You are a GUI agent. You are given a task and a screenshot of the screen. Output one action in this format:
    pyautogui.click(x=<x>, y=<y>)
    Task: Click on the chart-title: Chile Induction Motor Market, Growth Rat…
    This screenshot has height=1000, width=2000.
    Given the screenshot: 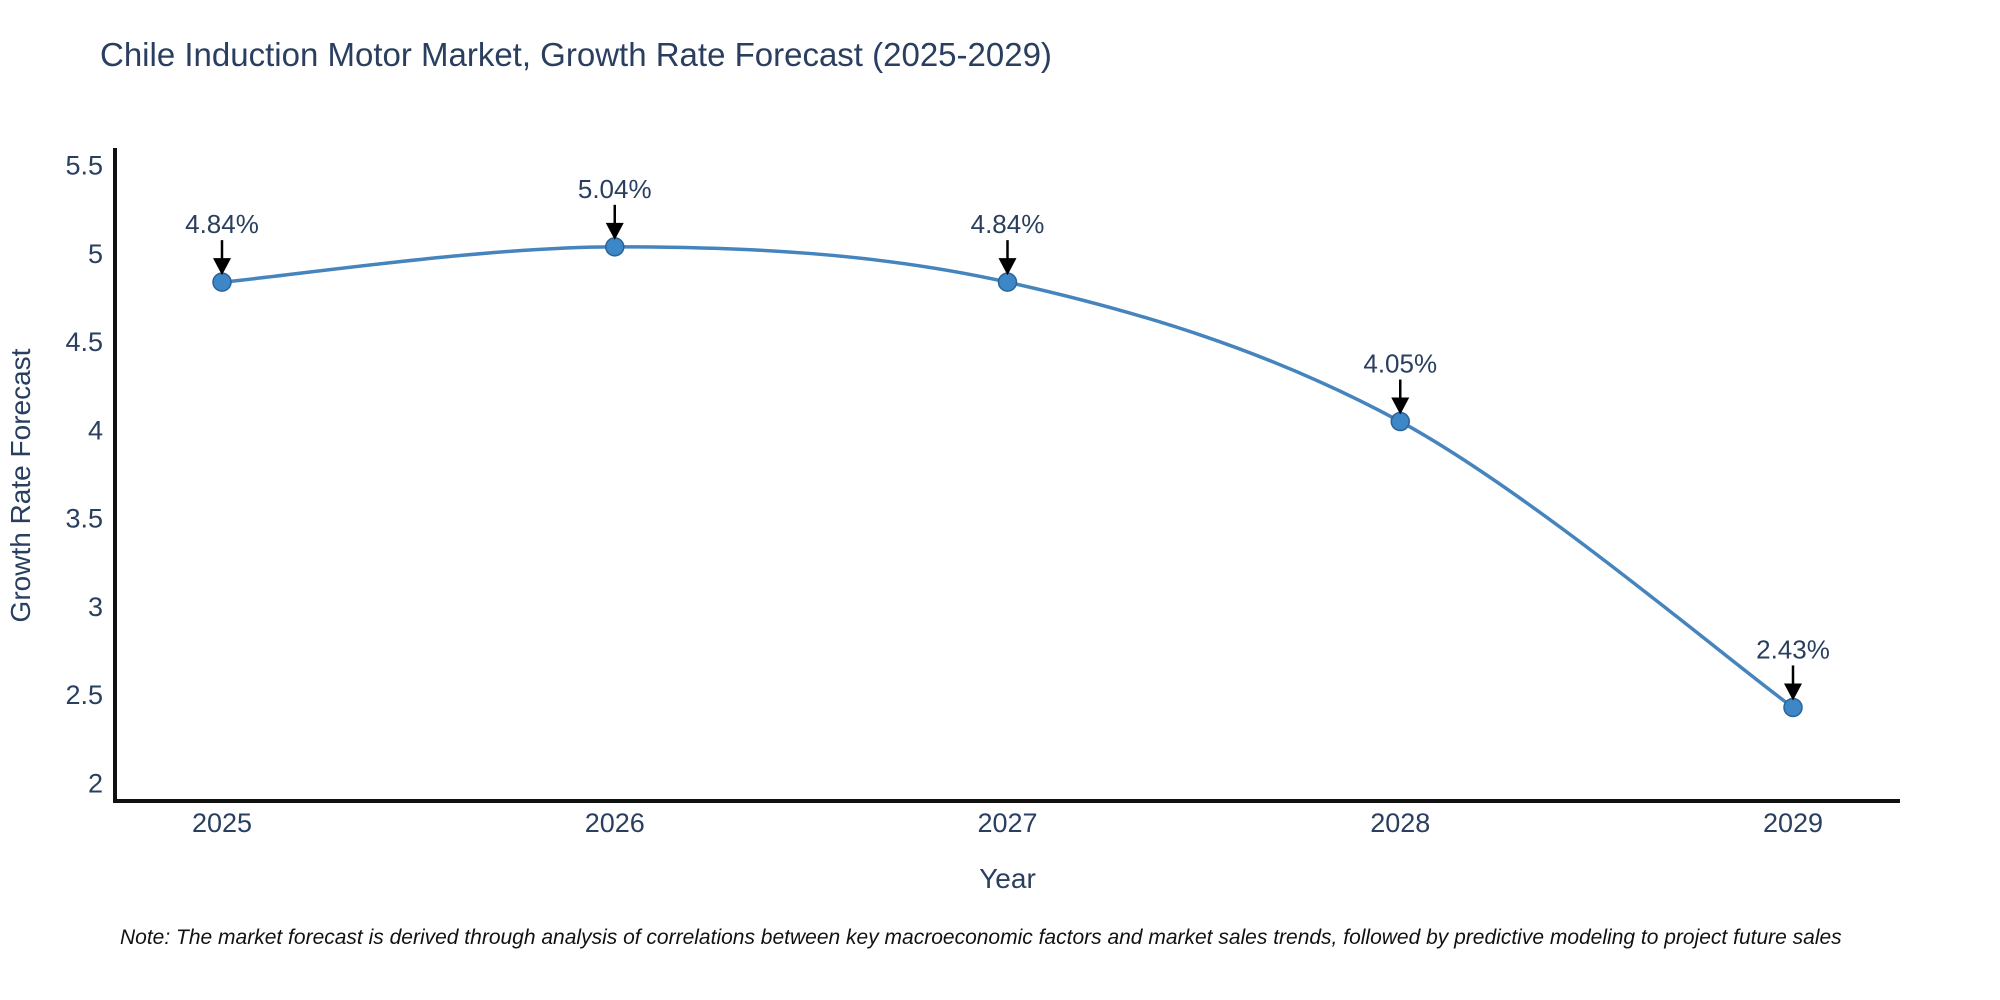 What is the action you would take?
    pyautogui.click(x=576, y=54)
    